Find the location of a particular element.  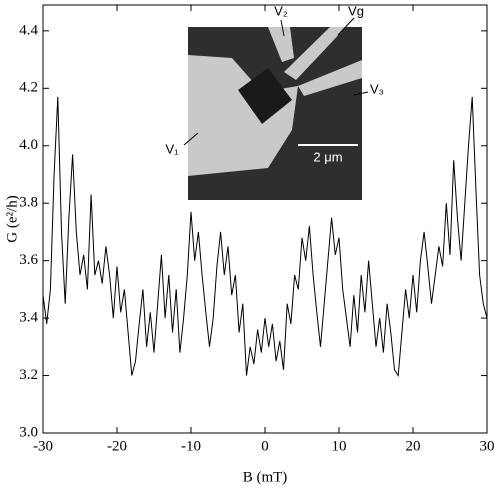

x-tick-label: -20 is located at coordinates (117, 446).